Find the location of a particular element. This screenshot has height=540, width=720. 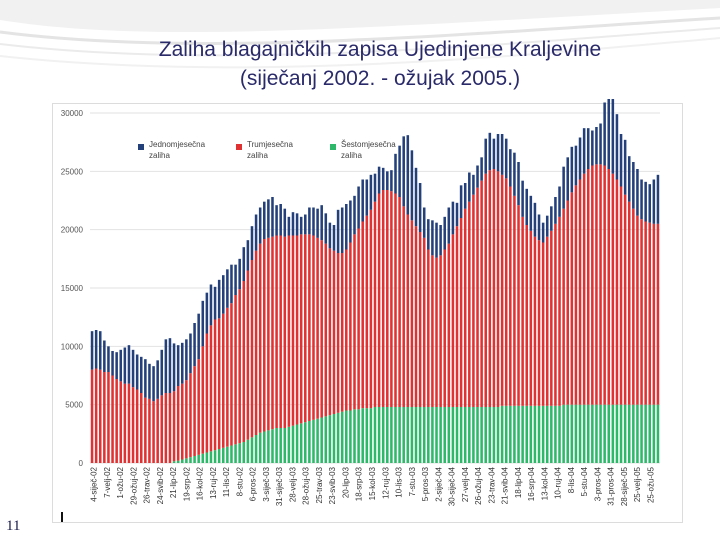

x-tick-label: 12-ruj-03 is located at coordinates (385, 482).